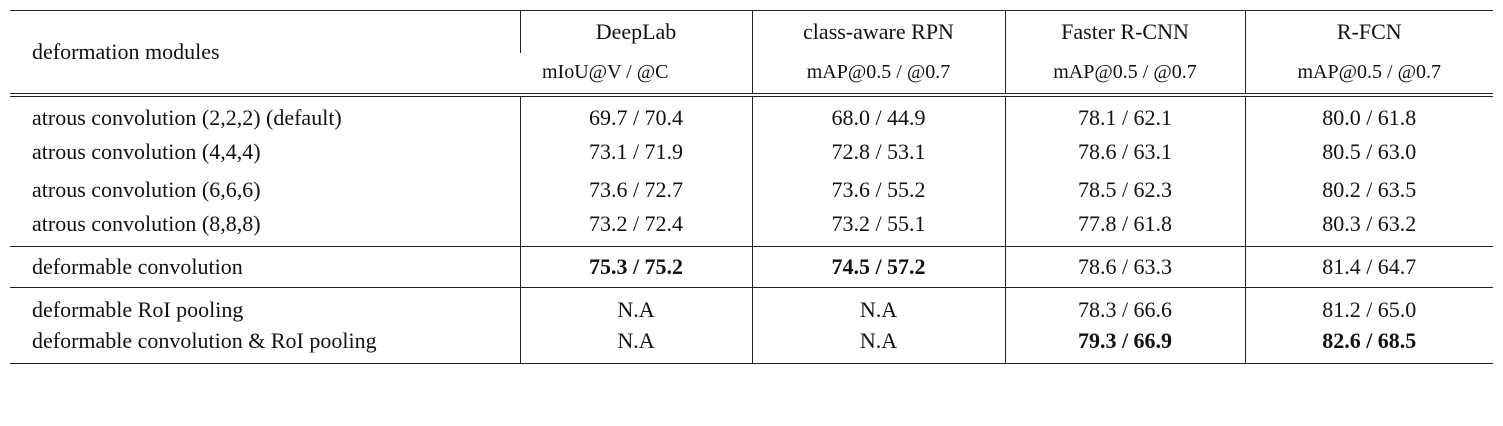 The image size is (1503, 426). Describe the element at coordinates (605, 72) in the screenshot. I see `column-metric: mIoU@V / @C` at that location.